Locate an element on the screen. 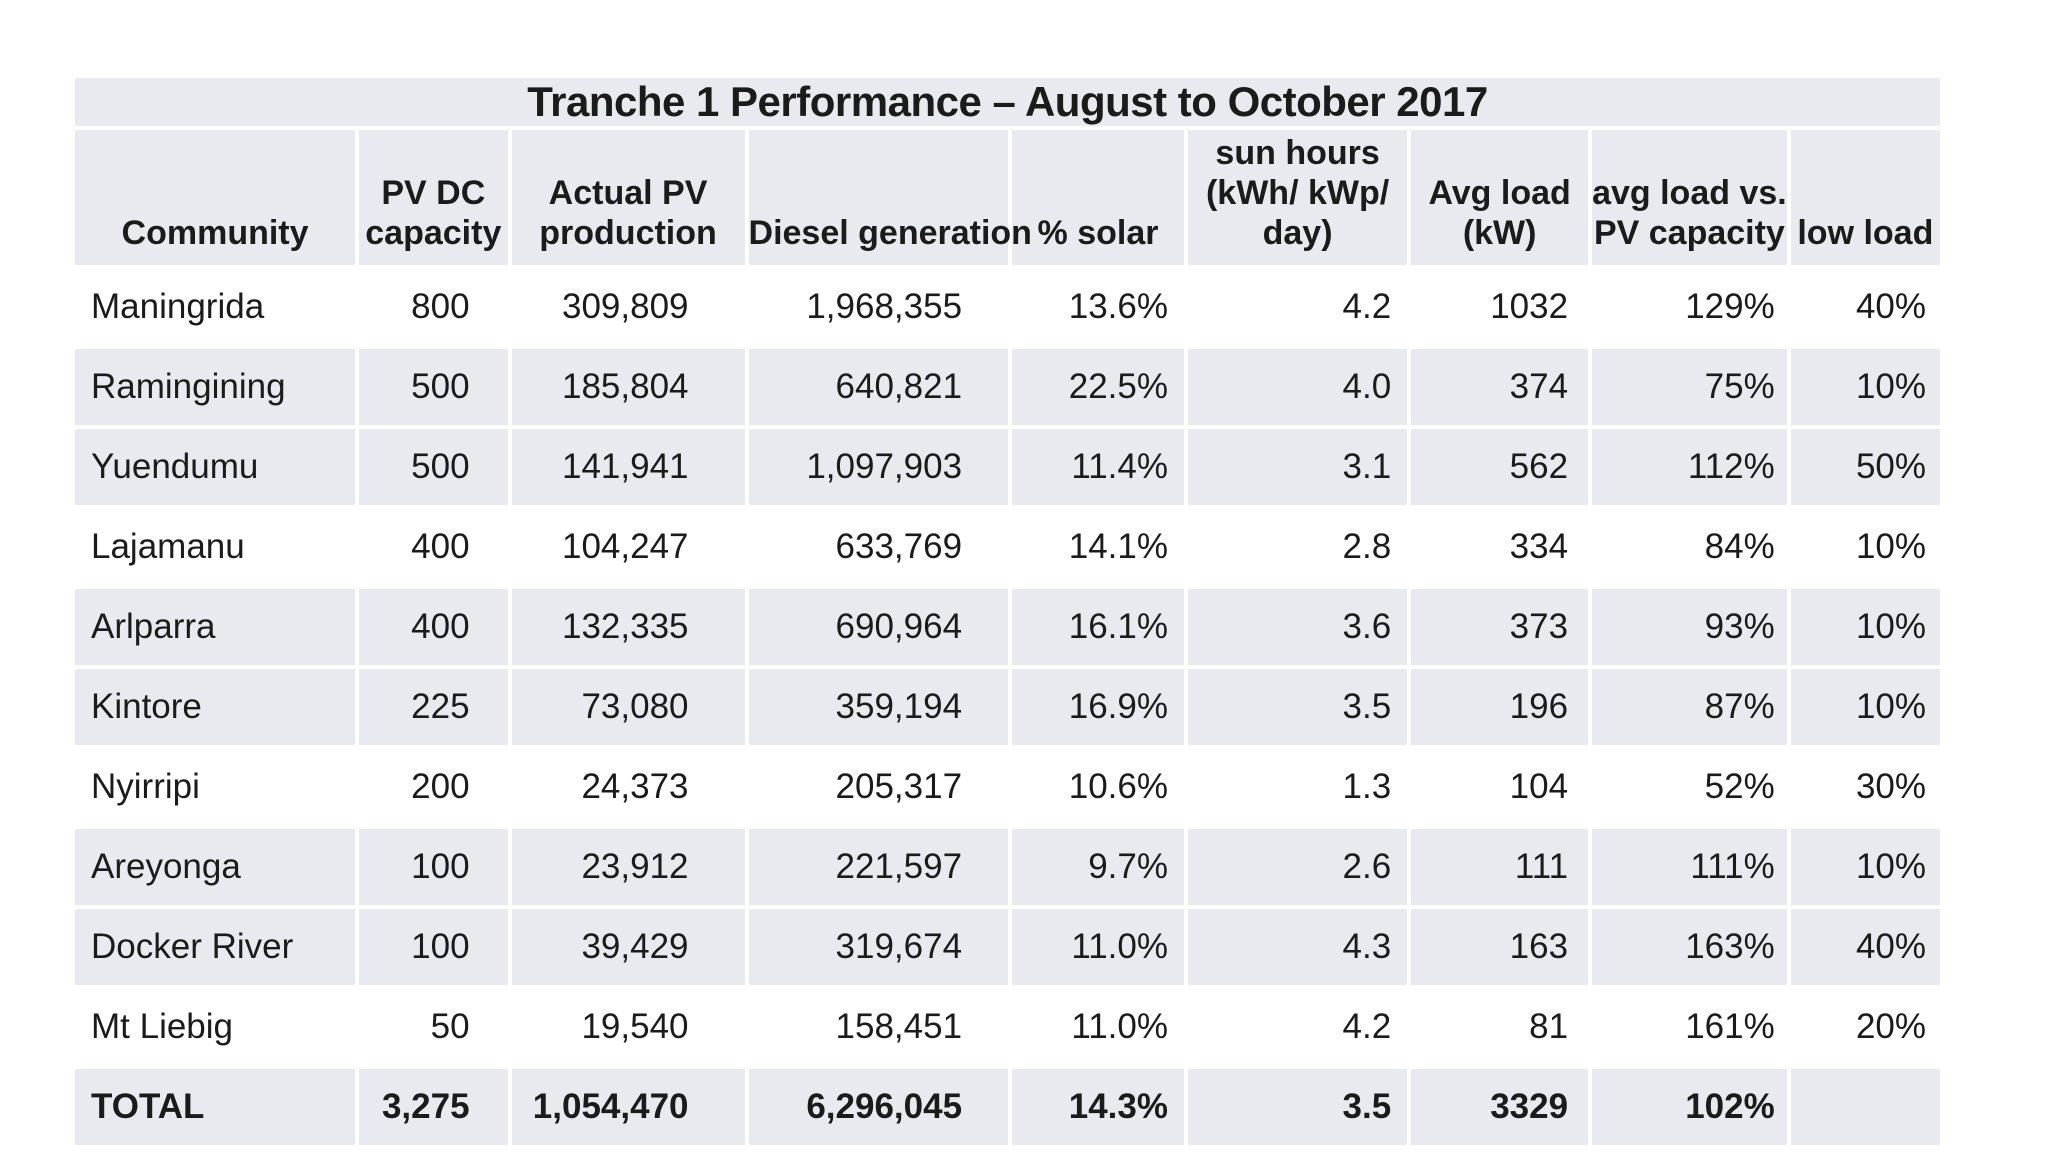 The image size is (2048, 1152). community-cell: Docker River is located at coordinates (215, 947).